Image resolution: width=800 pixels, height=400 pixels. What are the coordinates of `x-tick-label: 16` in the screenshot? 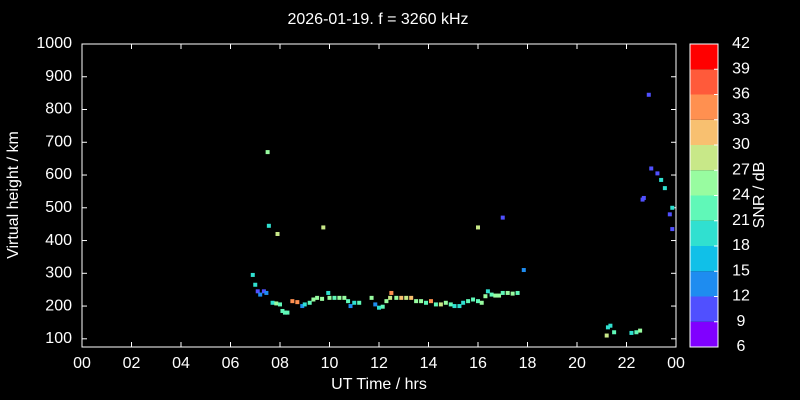 It's located at (478, 363).